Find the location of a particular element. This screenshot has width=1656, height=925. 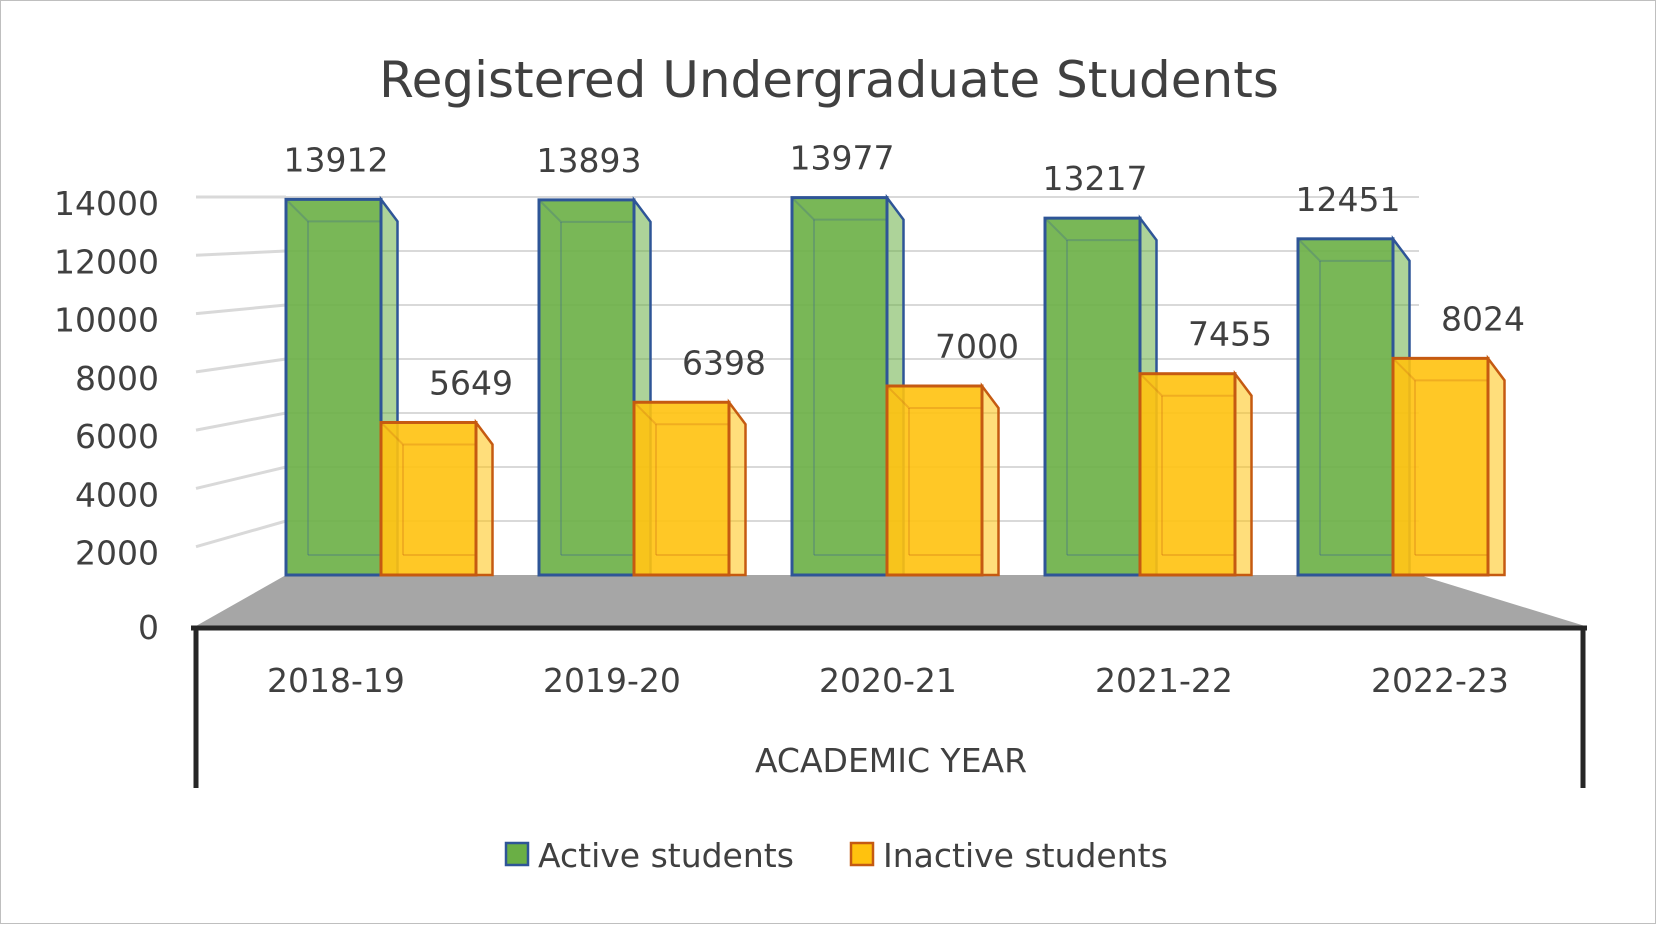

y-tick-label: 10000 is located at coordinates (106, 320).